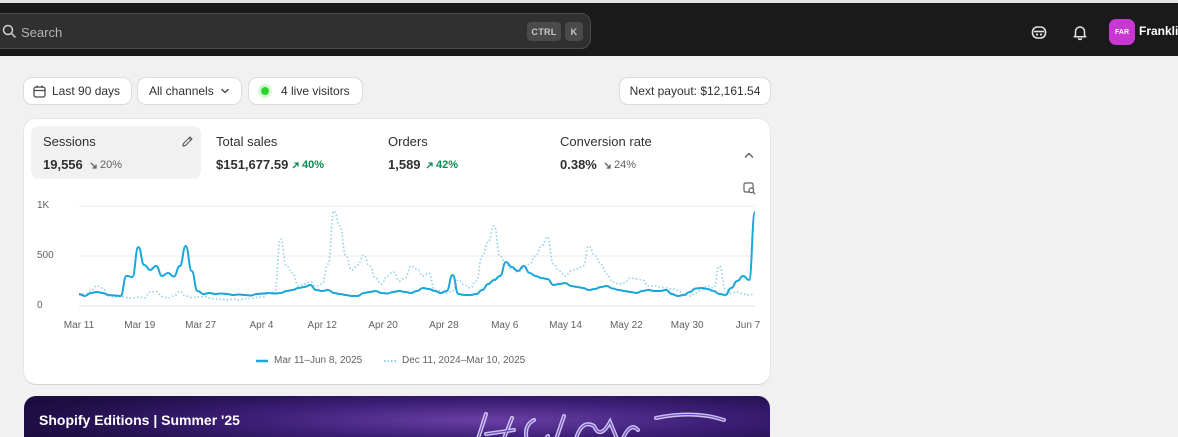 The height and width of the screenshot is (437, 1178). I want to click on promo-title: Shopify Editions | Summer '25, so click(139, 420).